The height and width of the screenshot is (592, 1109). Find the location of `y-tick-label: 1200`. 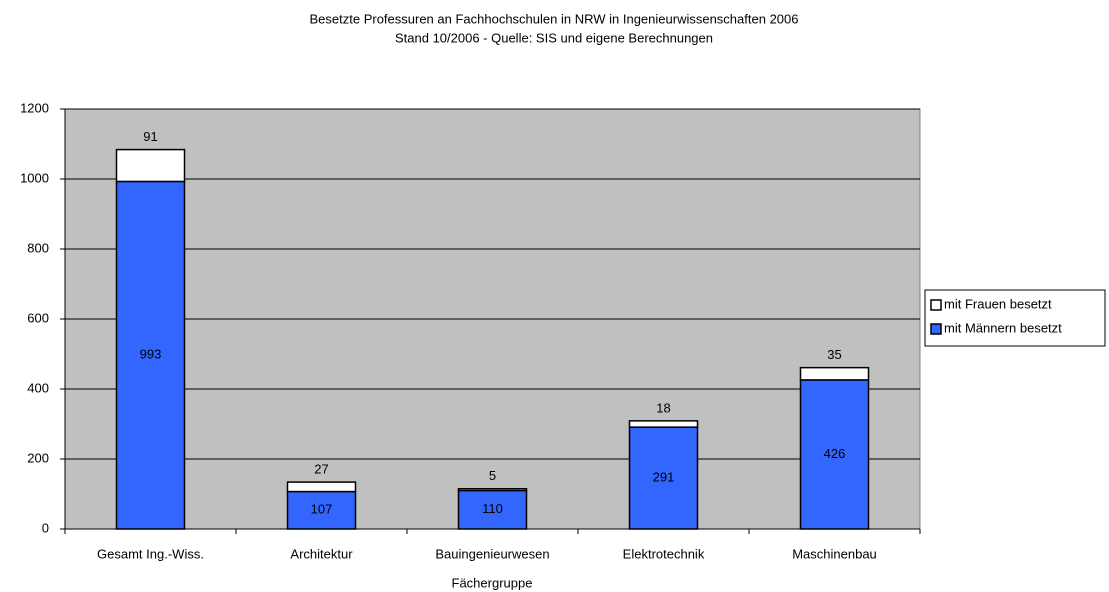

y-tick-label: 1200 is located at coordinates (34, 107).